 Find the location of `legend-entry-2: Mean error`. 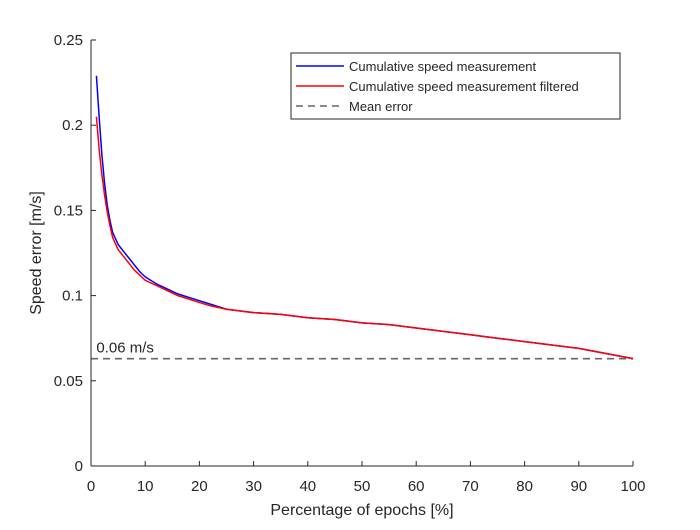

legend-entry-2: Mean error is located at coordinates (381, 106).